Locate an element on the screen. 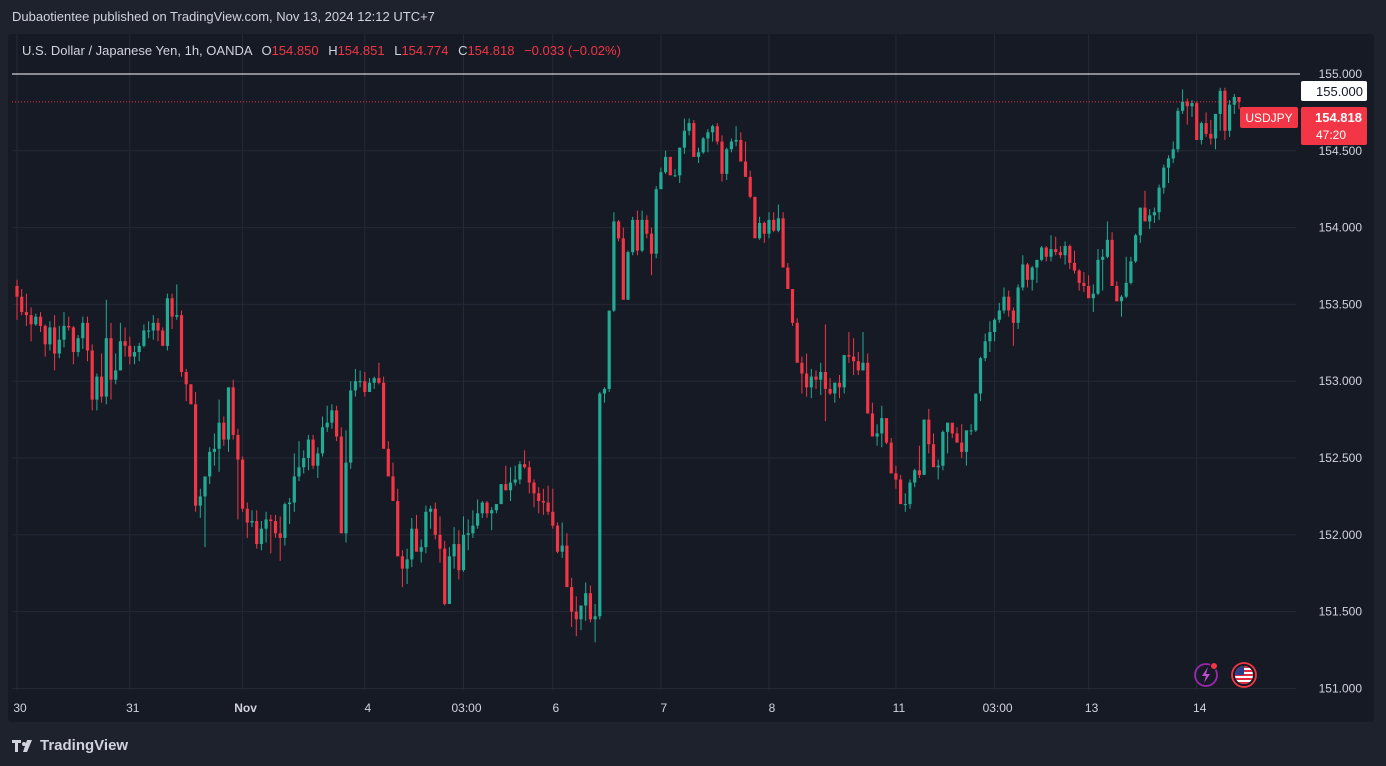  y-tick-label: 151.000 is located at coordinates (1341, 688).